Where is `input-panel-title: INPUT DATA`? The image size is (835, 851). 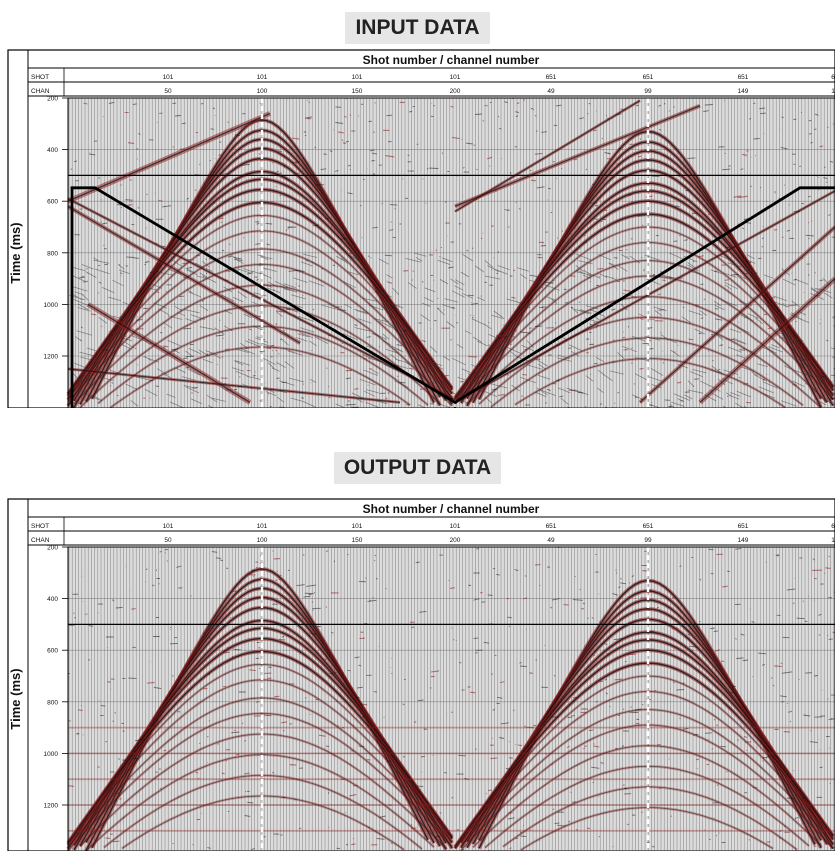 input-panel-title: INPUT DATA is located at coordinates (417, 28).